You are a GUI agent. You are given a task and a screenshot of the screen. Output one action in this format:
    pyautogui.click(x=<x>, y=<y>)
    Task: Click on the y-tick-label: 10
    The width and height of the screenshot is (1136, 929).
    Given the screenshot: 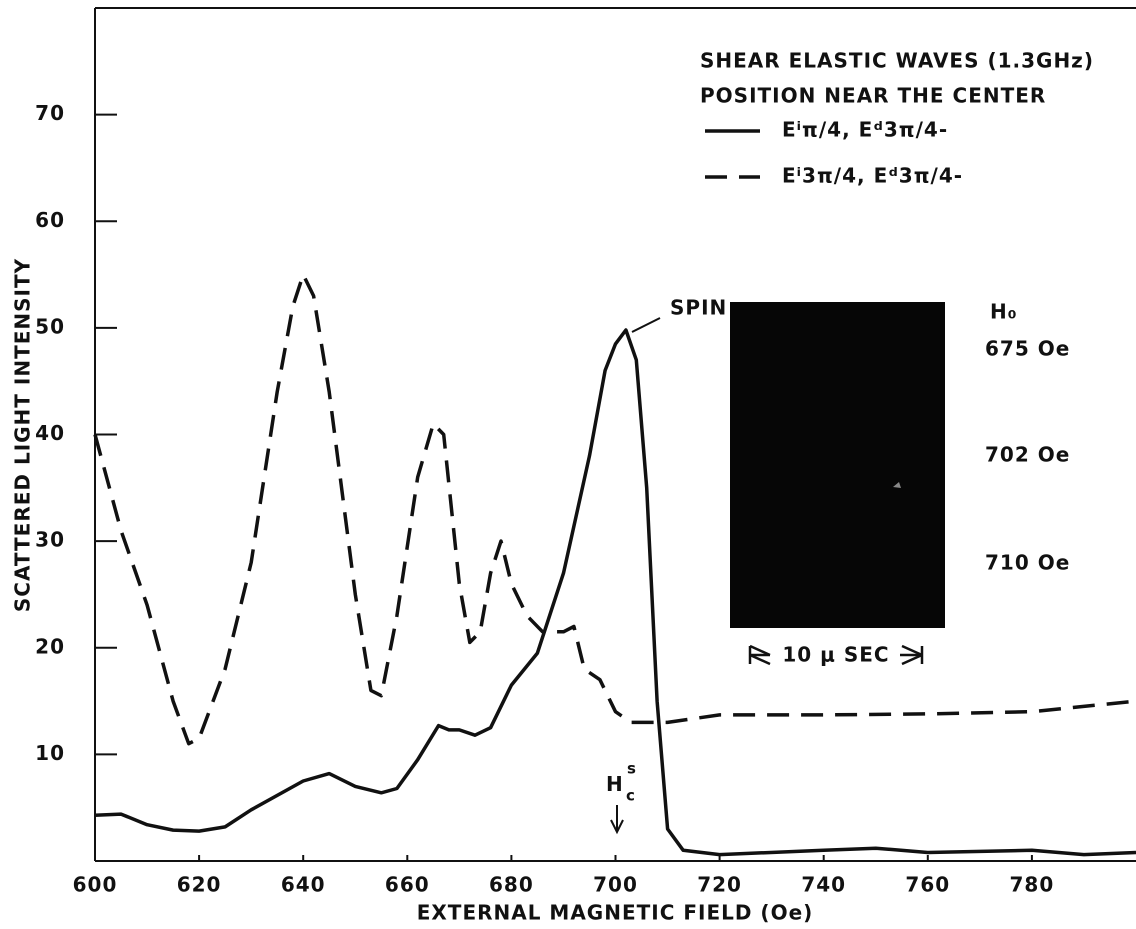 What is the action you would take?
    pyautogui.click(x=50, y=753)
    